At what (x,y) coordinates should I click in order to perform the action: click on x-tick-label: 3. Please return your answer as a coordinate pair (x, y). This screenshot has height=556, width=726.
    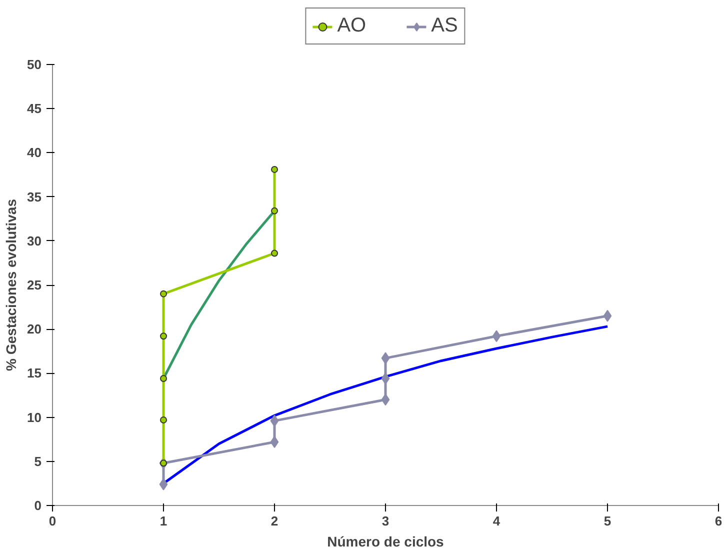
    Looking at the image, I should click on (386, 521).